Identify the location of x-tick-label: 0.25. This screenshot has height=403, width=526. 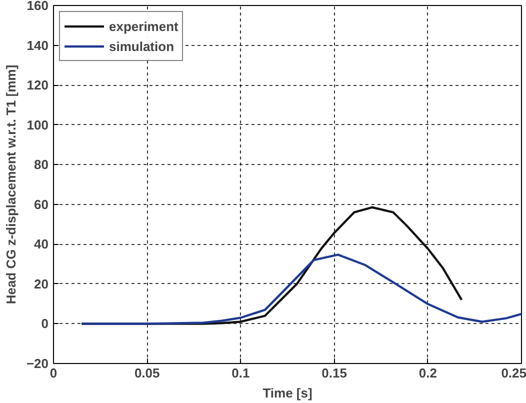
(513, 373).